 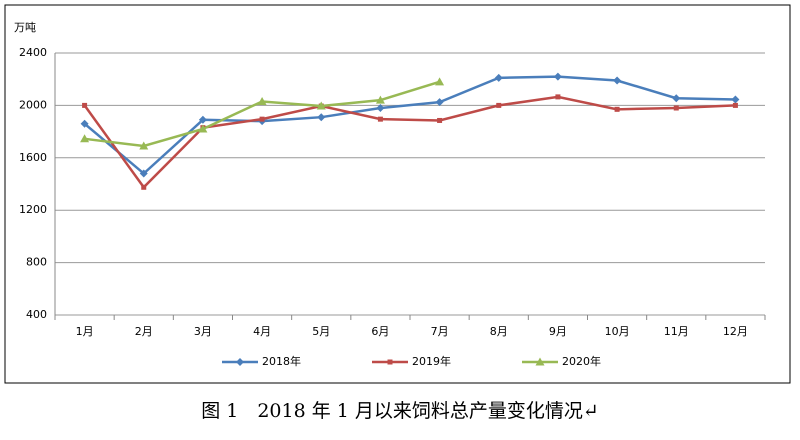 I want to click on y-tick-label: 2000, so click(x=33, y=104).